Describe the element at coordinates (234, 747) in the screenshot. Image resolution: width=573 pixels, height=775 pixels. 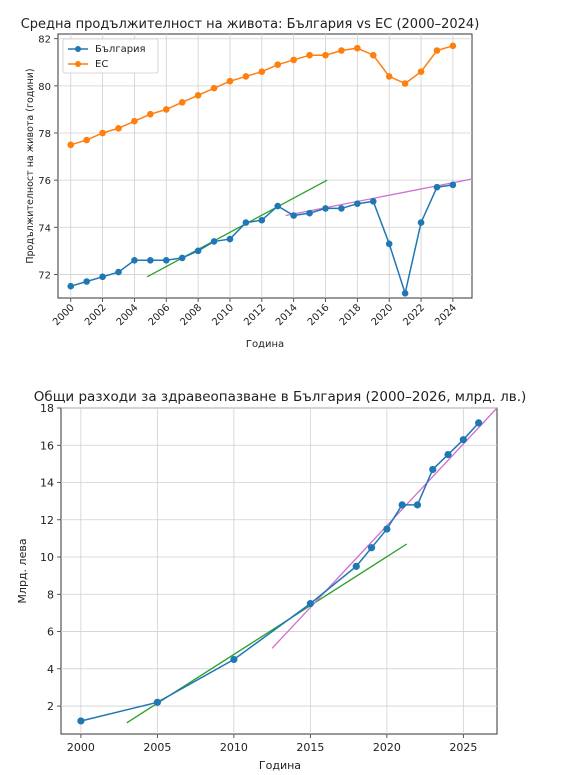
I see `x-tick-label: 2010` at that location.